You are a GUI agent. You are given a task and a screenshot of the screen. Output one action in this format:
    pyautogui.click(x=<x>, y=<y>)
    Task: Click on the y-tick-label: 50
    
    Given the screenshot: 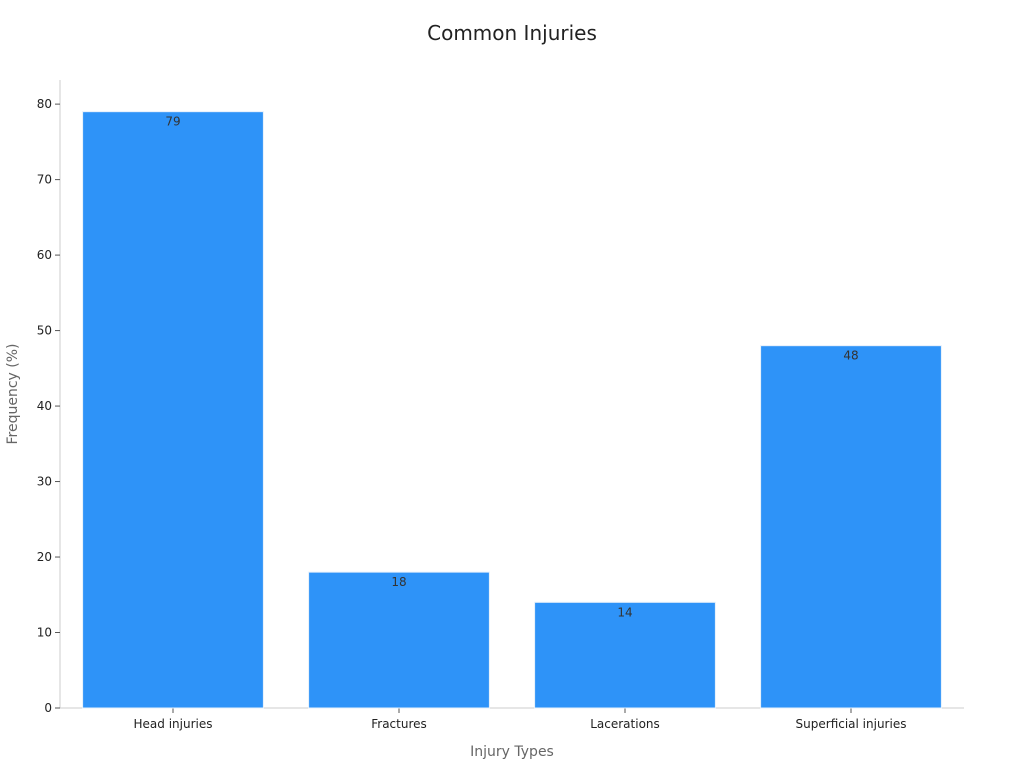 What is the action you would take?
    pyautogui.click(x=44, y=331)
    